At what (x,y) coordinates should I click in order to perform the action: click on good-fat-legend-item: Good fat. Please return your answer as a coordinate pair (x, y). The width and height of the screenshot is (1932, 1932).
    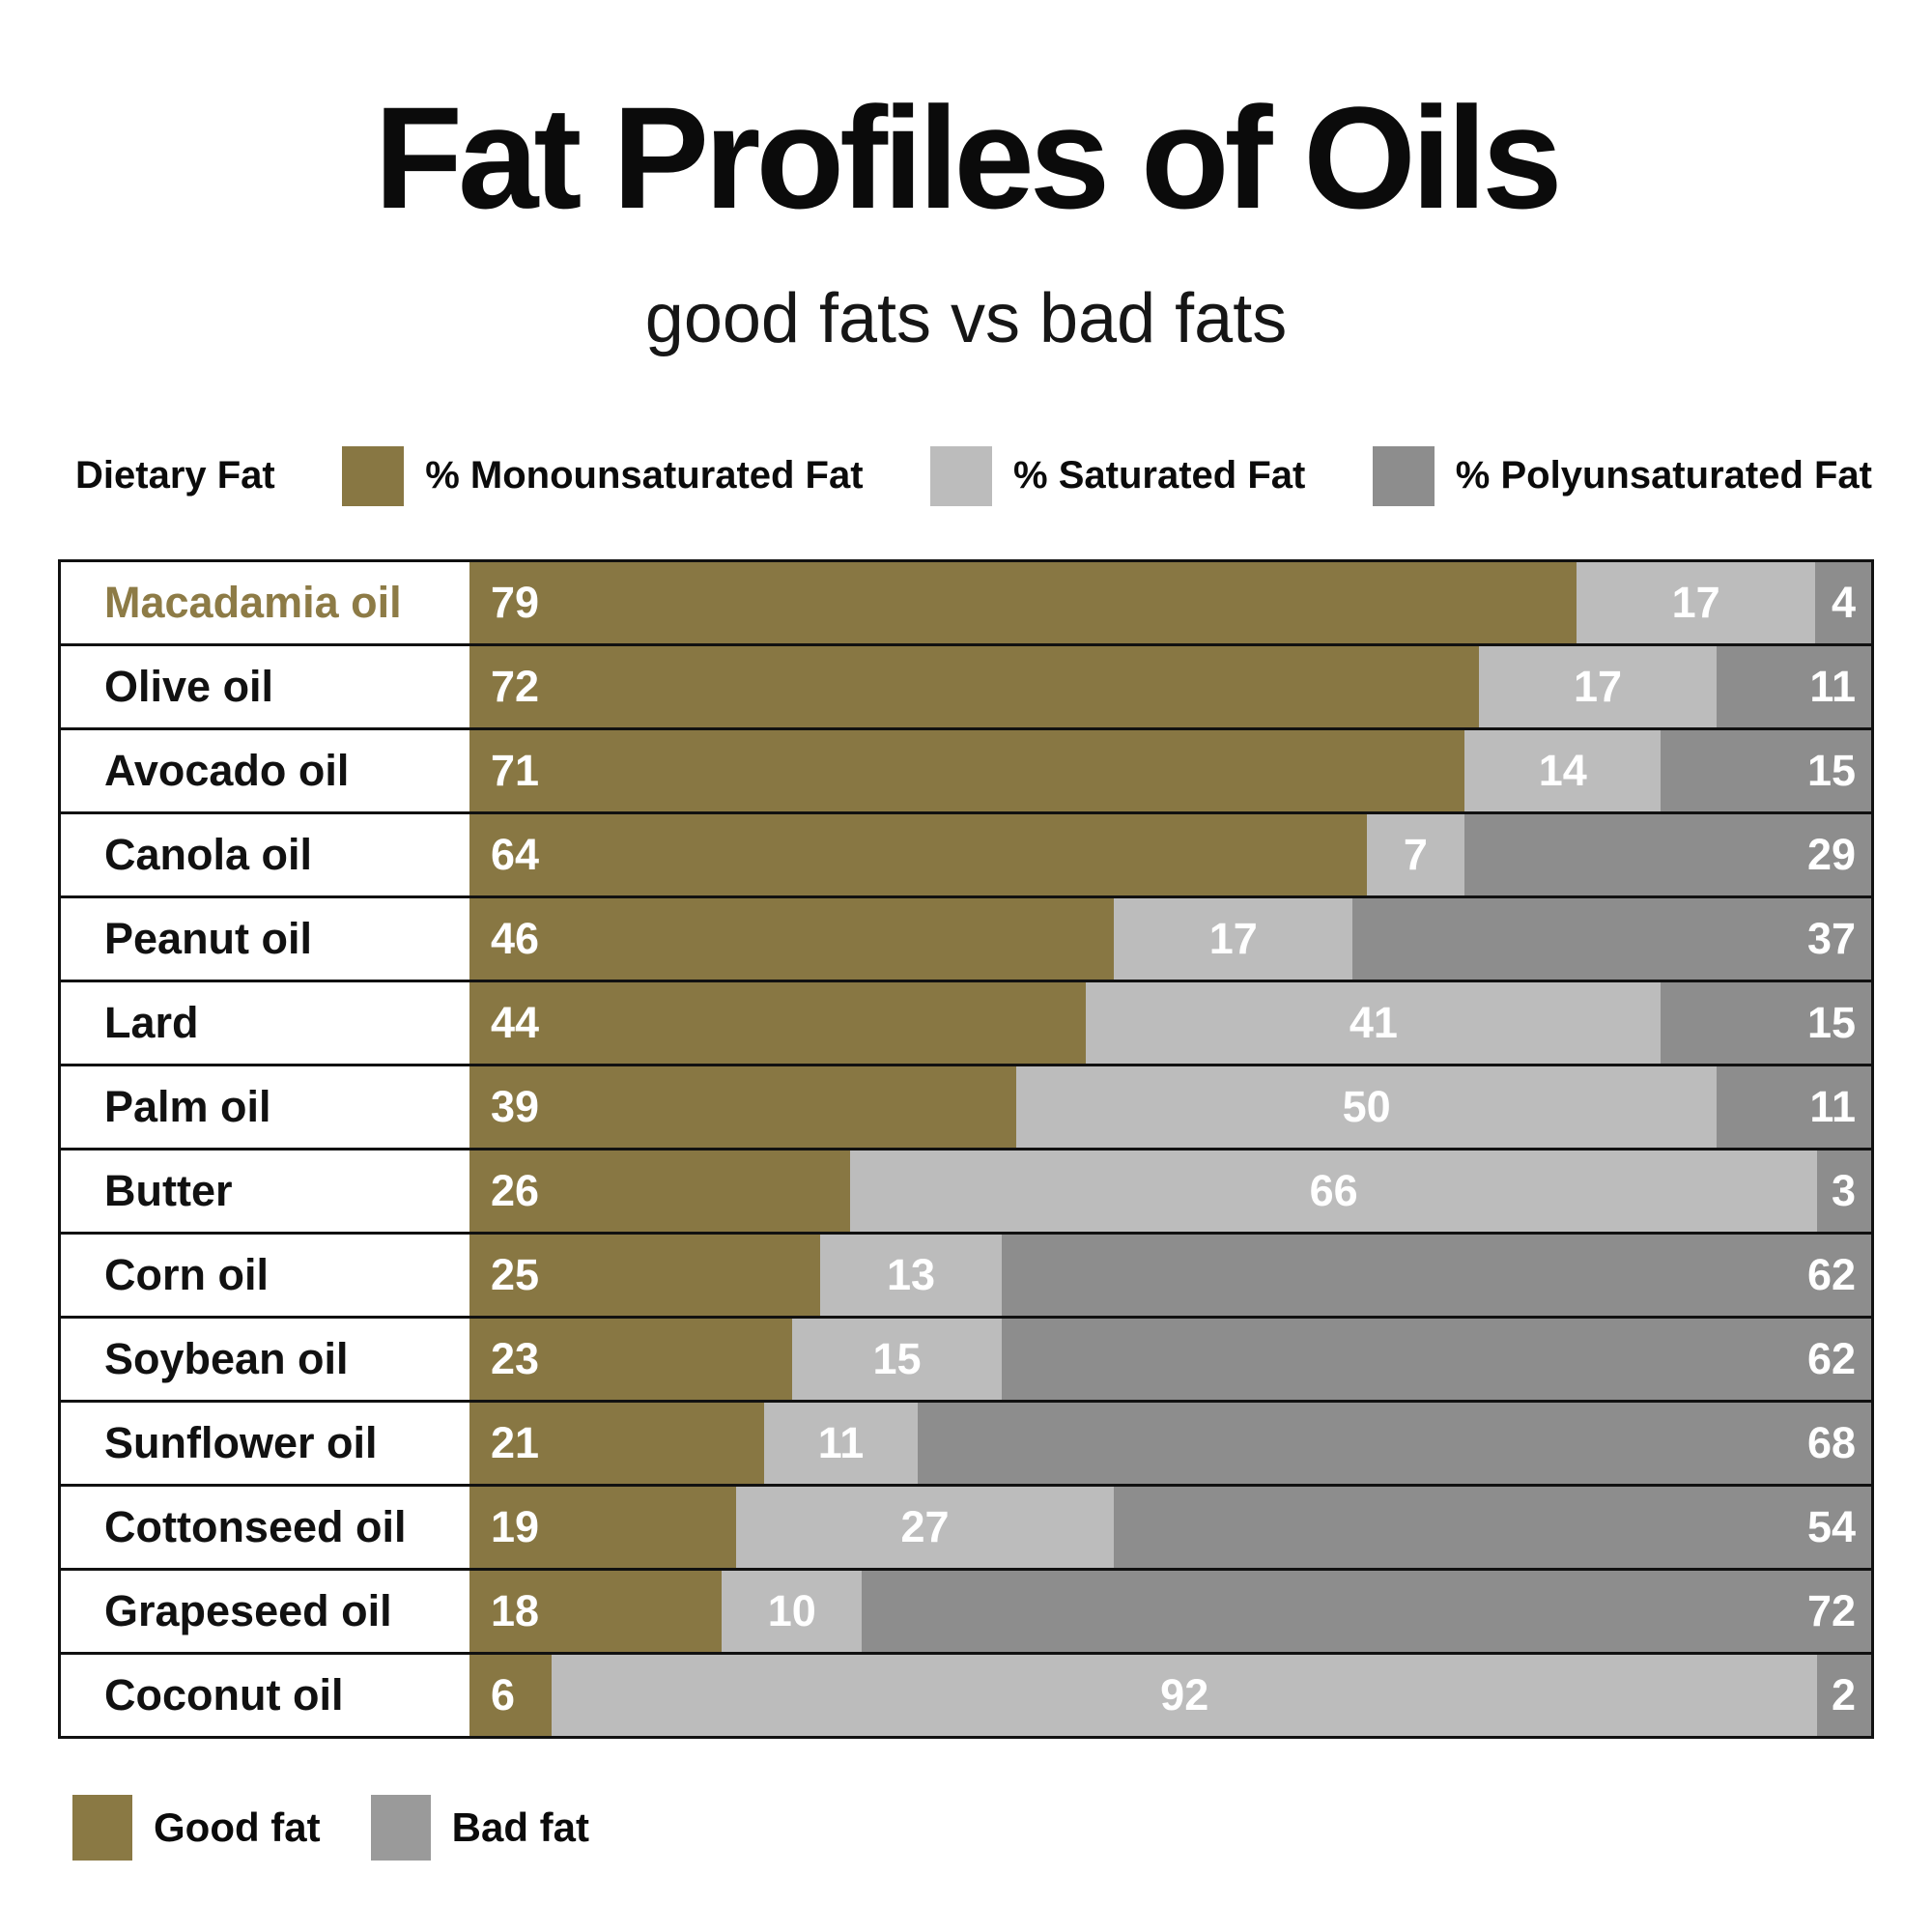
    Looking at the image, I should click on (196, 1827).